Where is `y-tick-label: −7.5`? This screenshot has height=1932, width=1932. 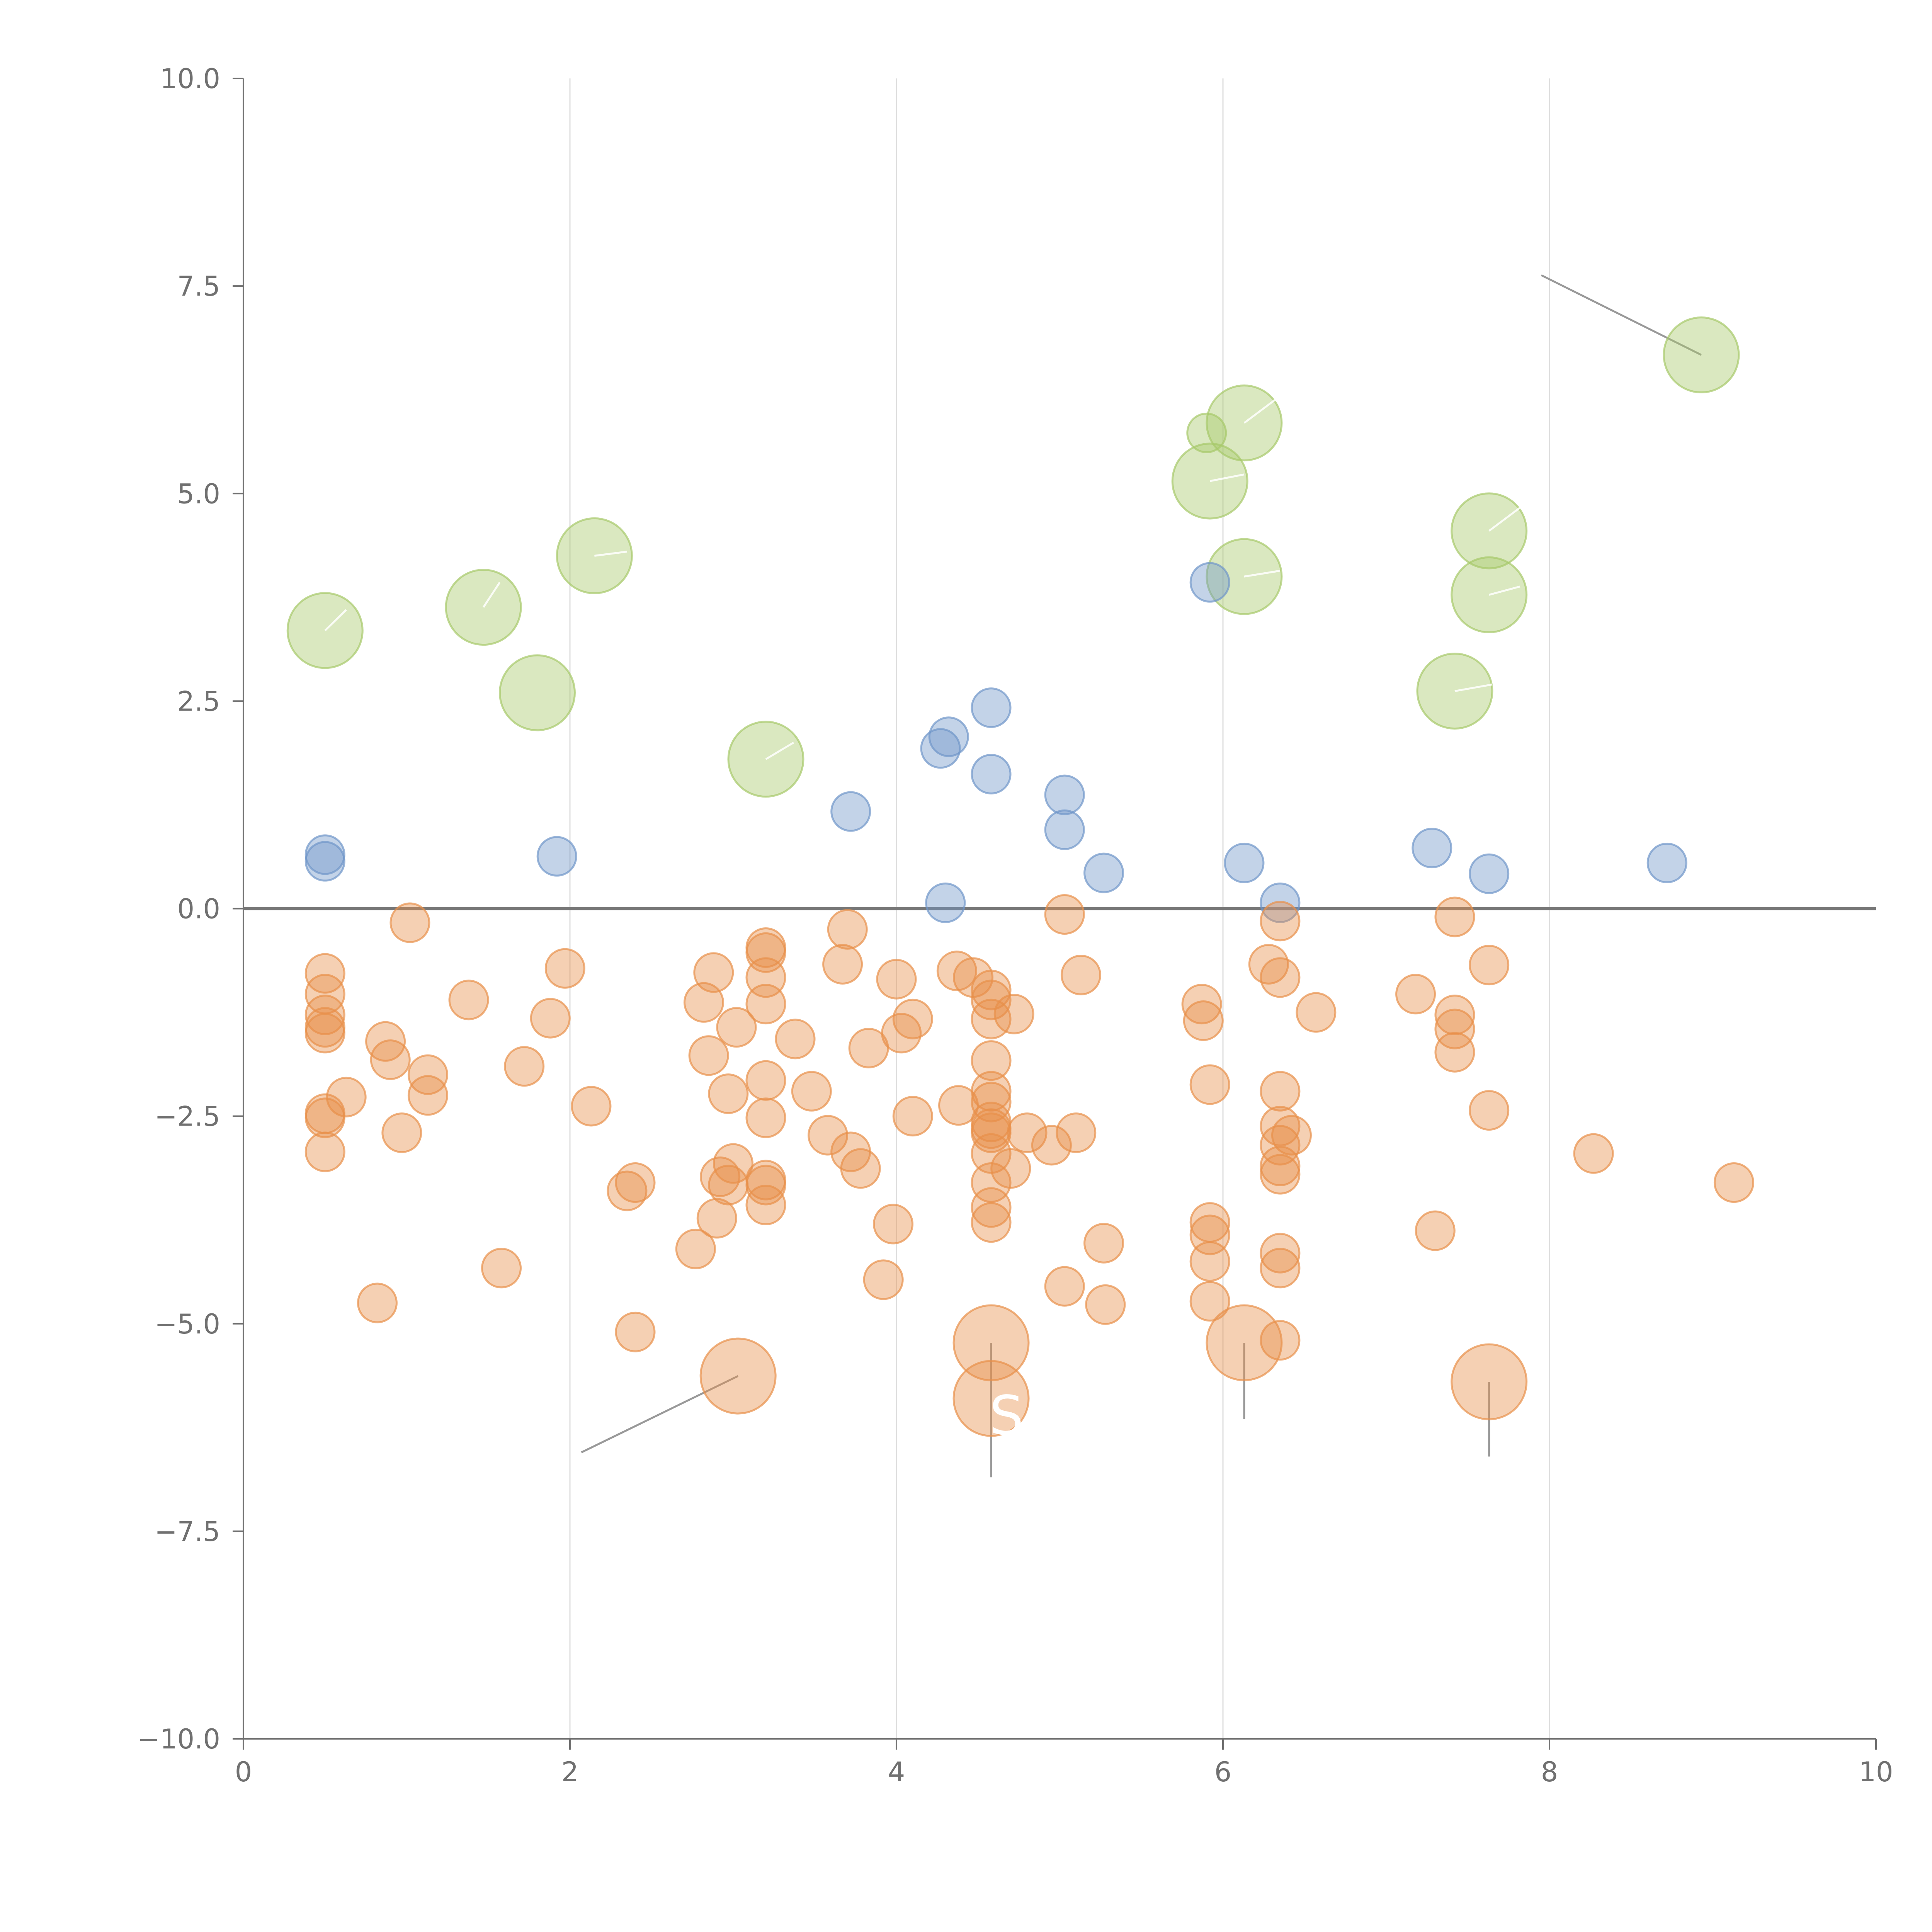 y-tick-label: −7.5 is located at coordinates (188, 1532).